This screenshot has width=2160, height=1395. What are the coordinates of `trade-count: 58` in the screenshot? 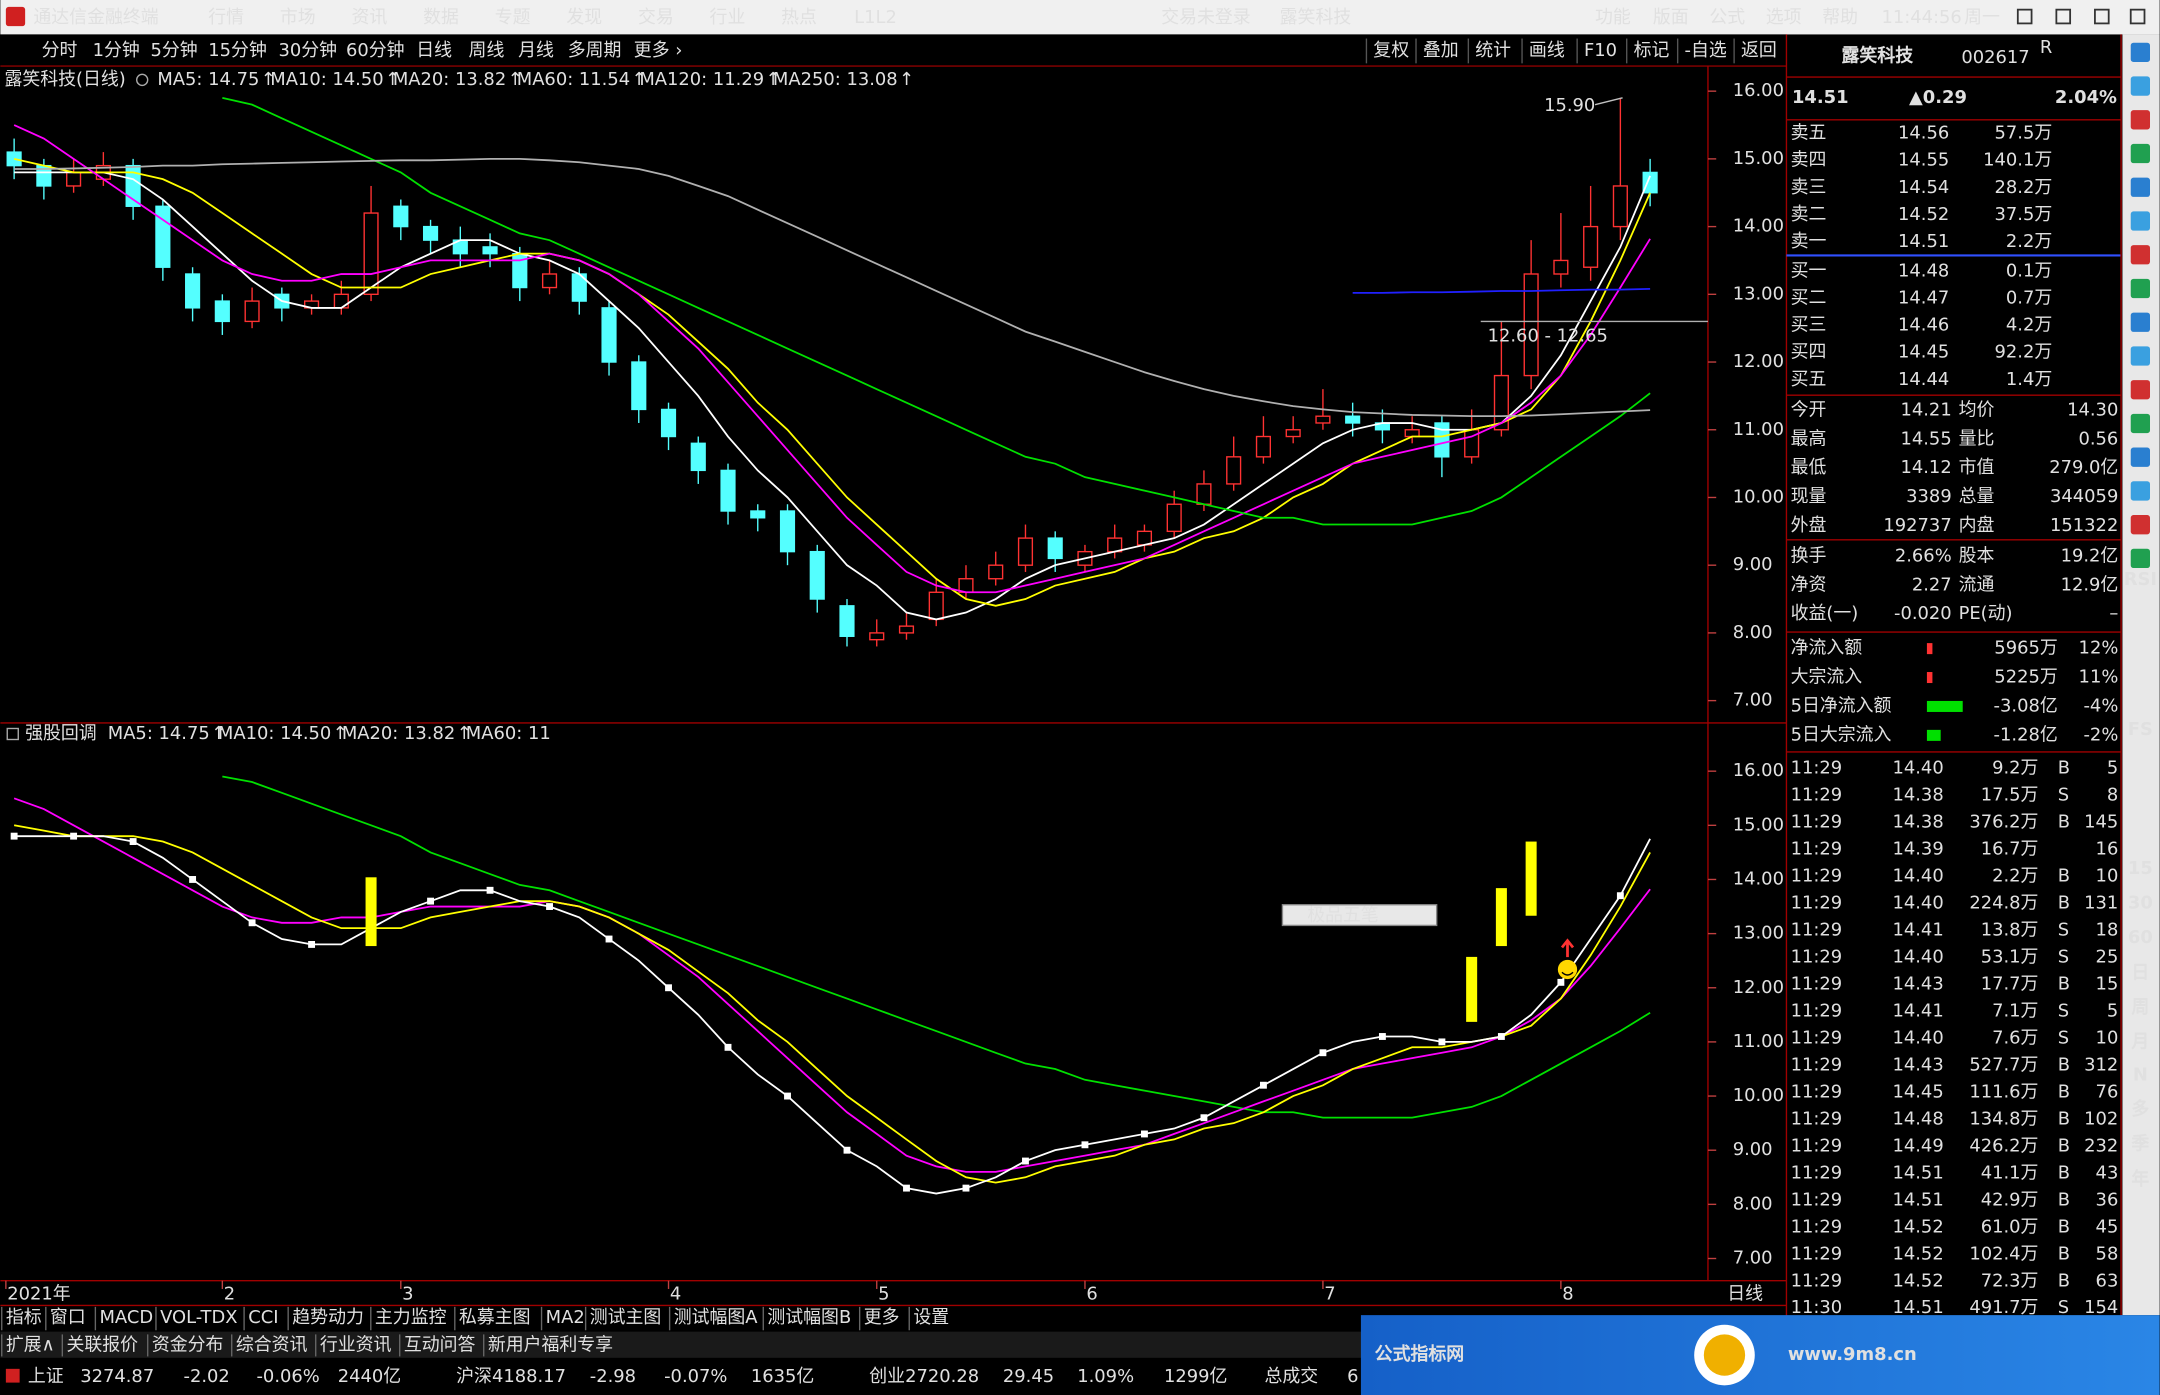 It's located at (2107, 1253).